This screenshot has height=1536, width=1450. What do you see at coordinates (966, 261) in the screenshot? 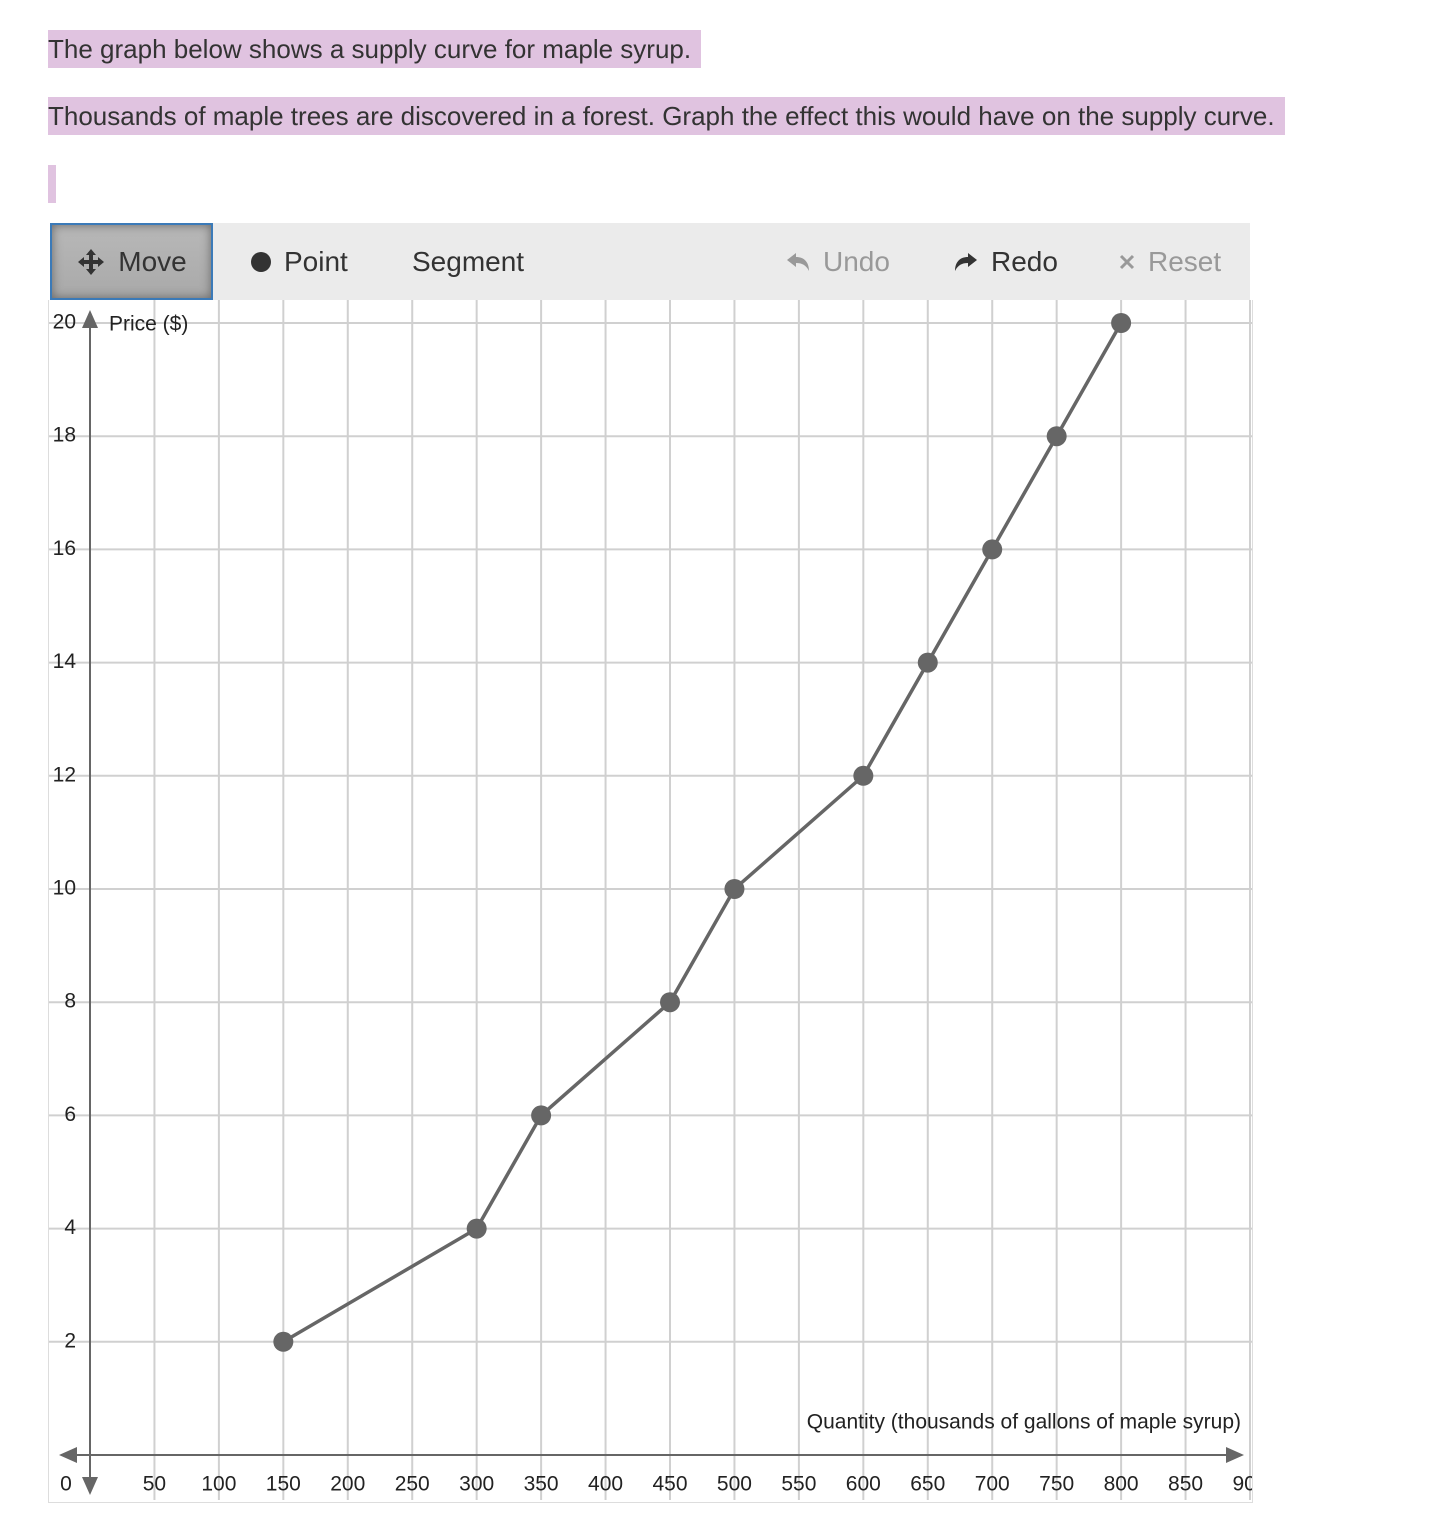
I see `redo-icon` at bounding box center [966, 261].